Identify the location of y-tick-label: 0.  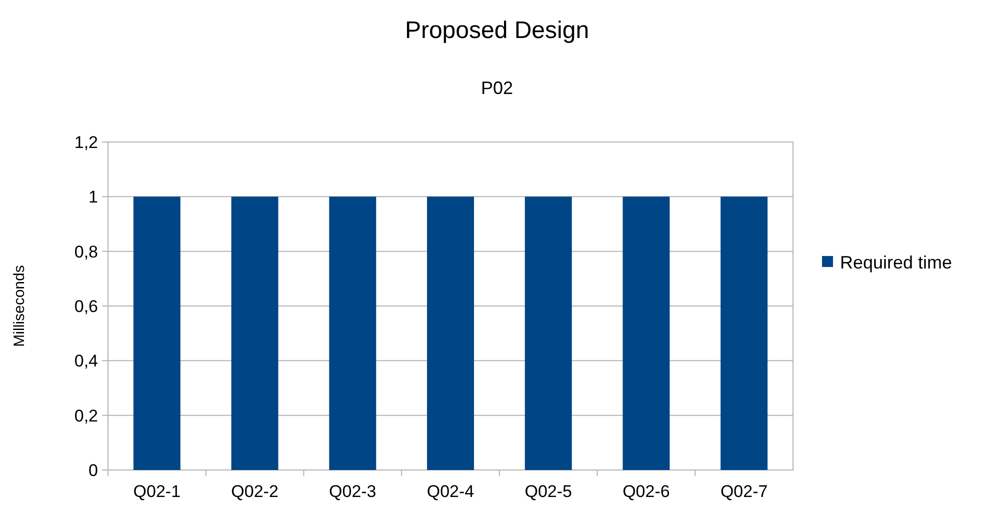
(93, 470).